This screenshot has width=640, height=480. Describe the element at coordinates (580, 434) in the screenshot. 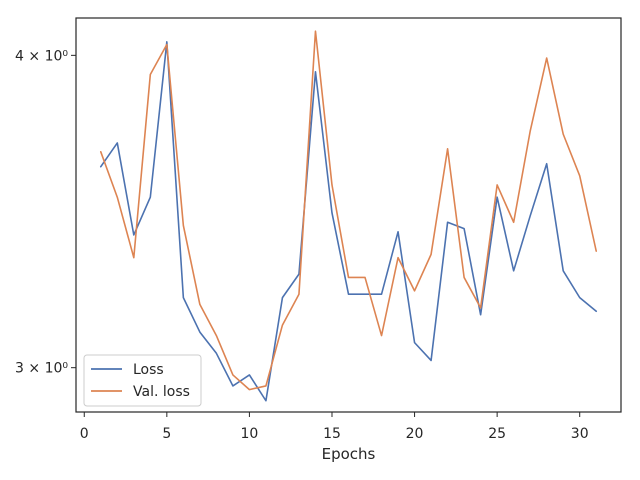

I see `x-tick-label: 30` at that location.